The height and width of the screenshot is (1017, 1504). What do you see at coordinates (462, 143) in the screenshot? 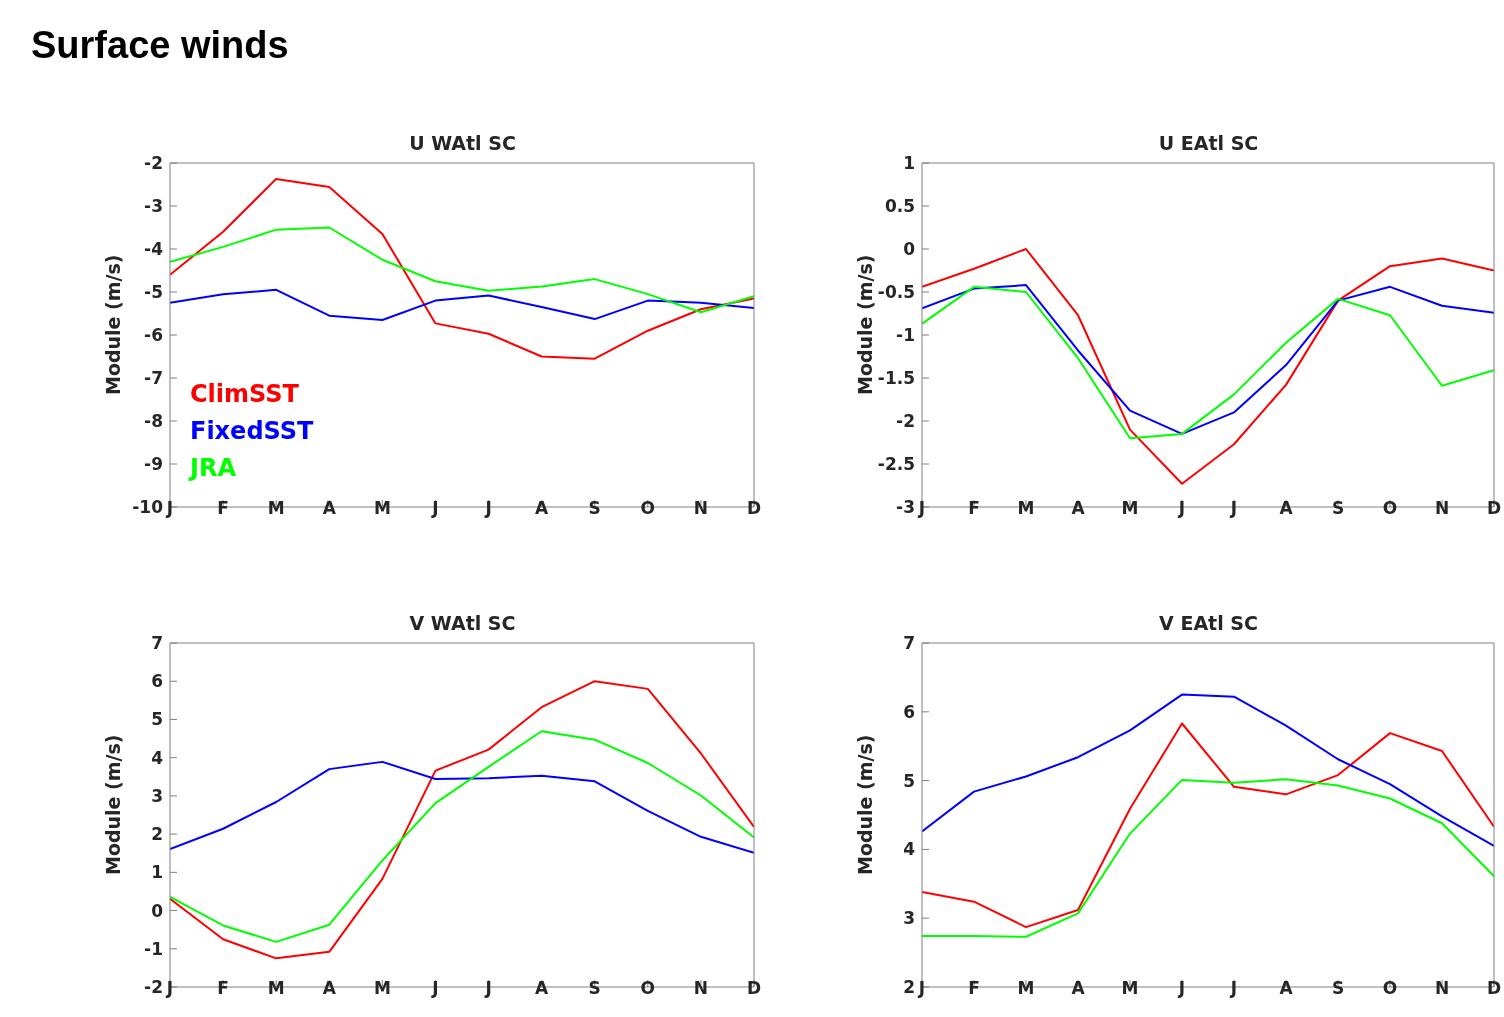
I see `chart-title: U WAtl SC` at bounding box center [462, 143].